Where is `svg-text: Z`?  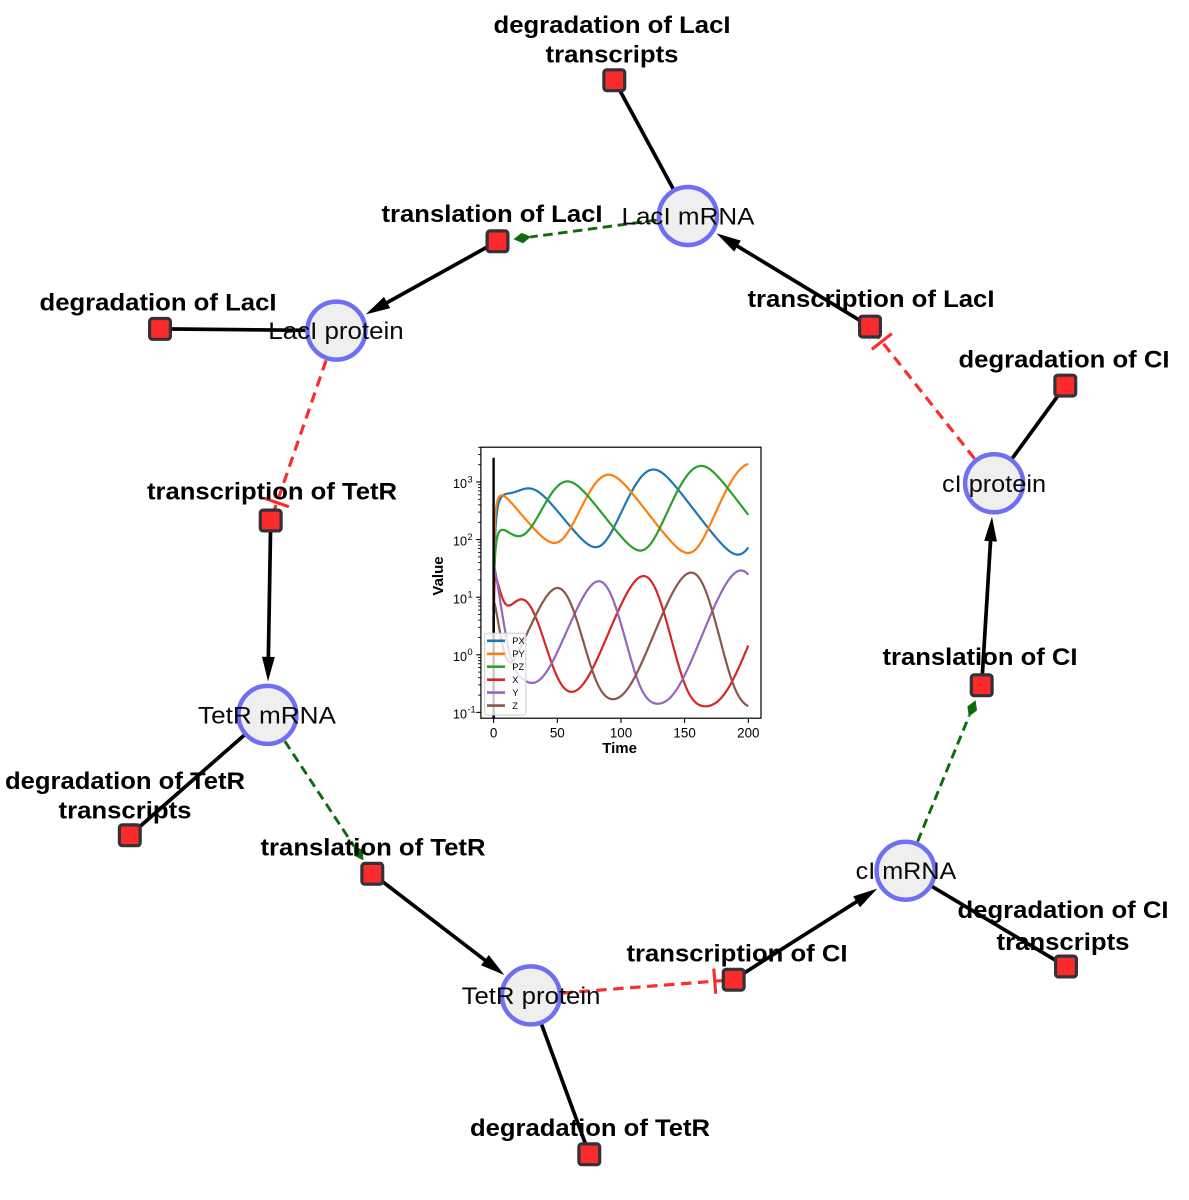 svg-text: Z is located at coordinates (515, 706).